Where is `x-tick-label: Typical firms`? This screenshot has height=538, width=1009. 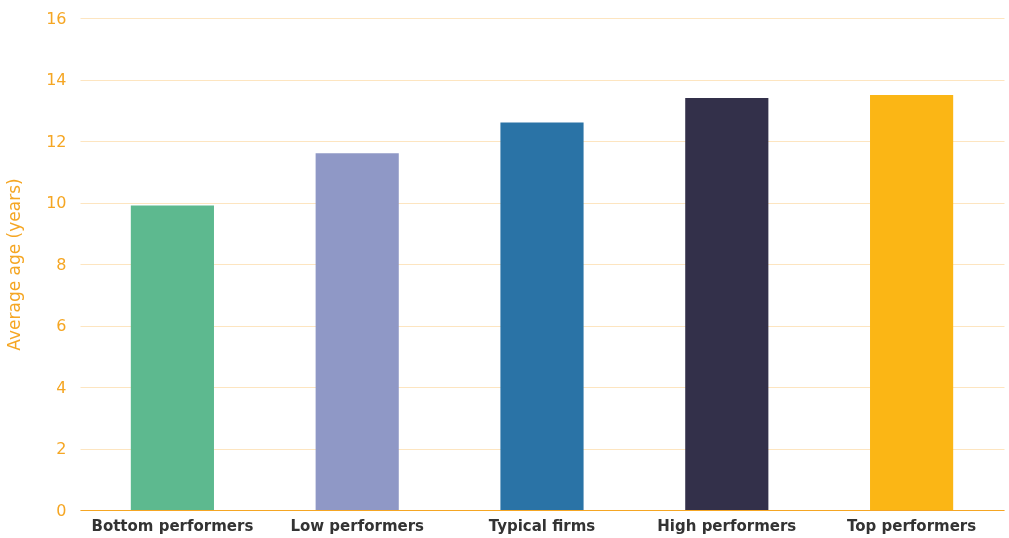
x-tick-label: Typical firms is located at coordinates (542, 525).